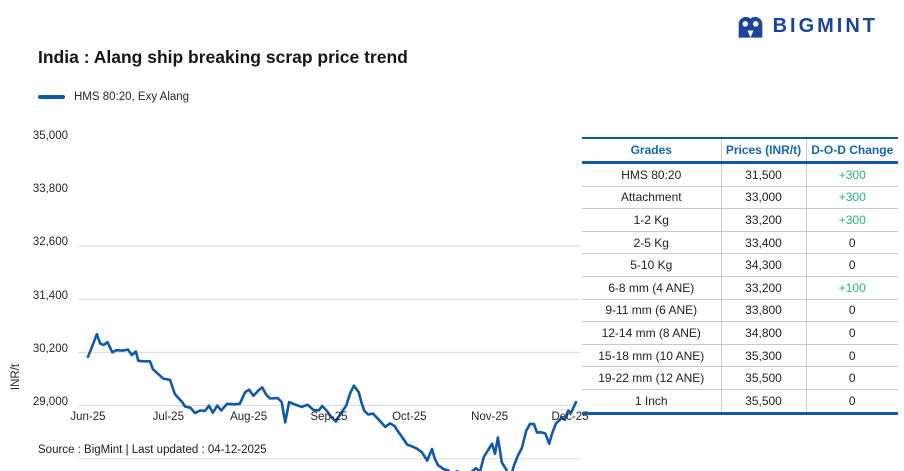 This screenshot has height=471, width=904. What do you see at coordinates (851, 288) in the screenshot?
I see `change-cell: +100` at bounding box center [851, 288].